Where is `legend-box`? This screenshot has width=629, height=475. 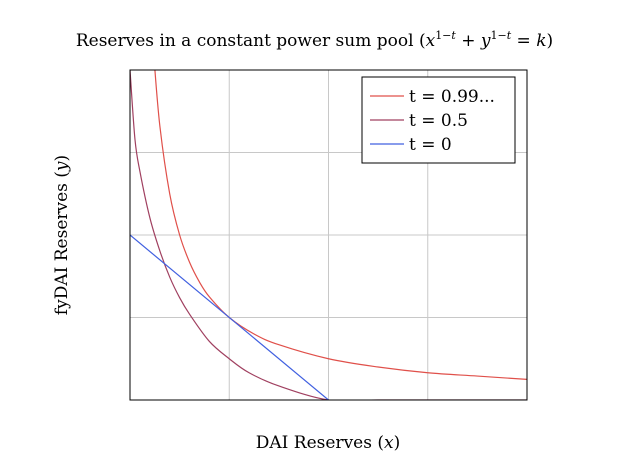 legend-box is located at coordinates (438, 120).